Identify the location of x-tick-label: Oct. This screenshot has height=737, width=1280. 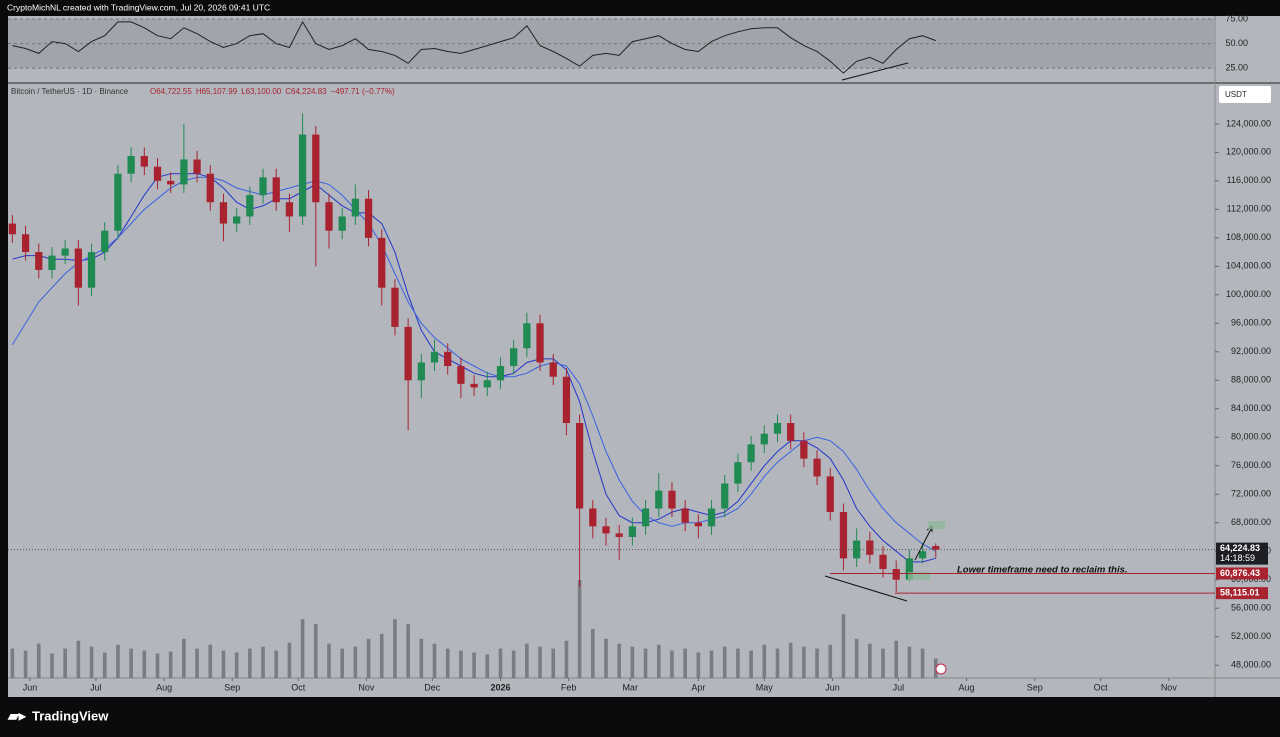
(298, 687).